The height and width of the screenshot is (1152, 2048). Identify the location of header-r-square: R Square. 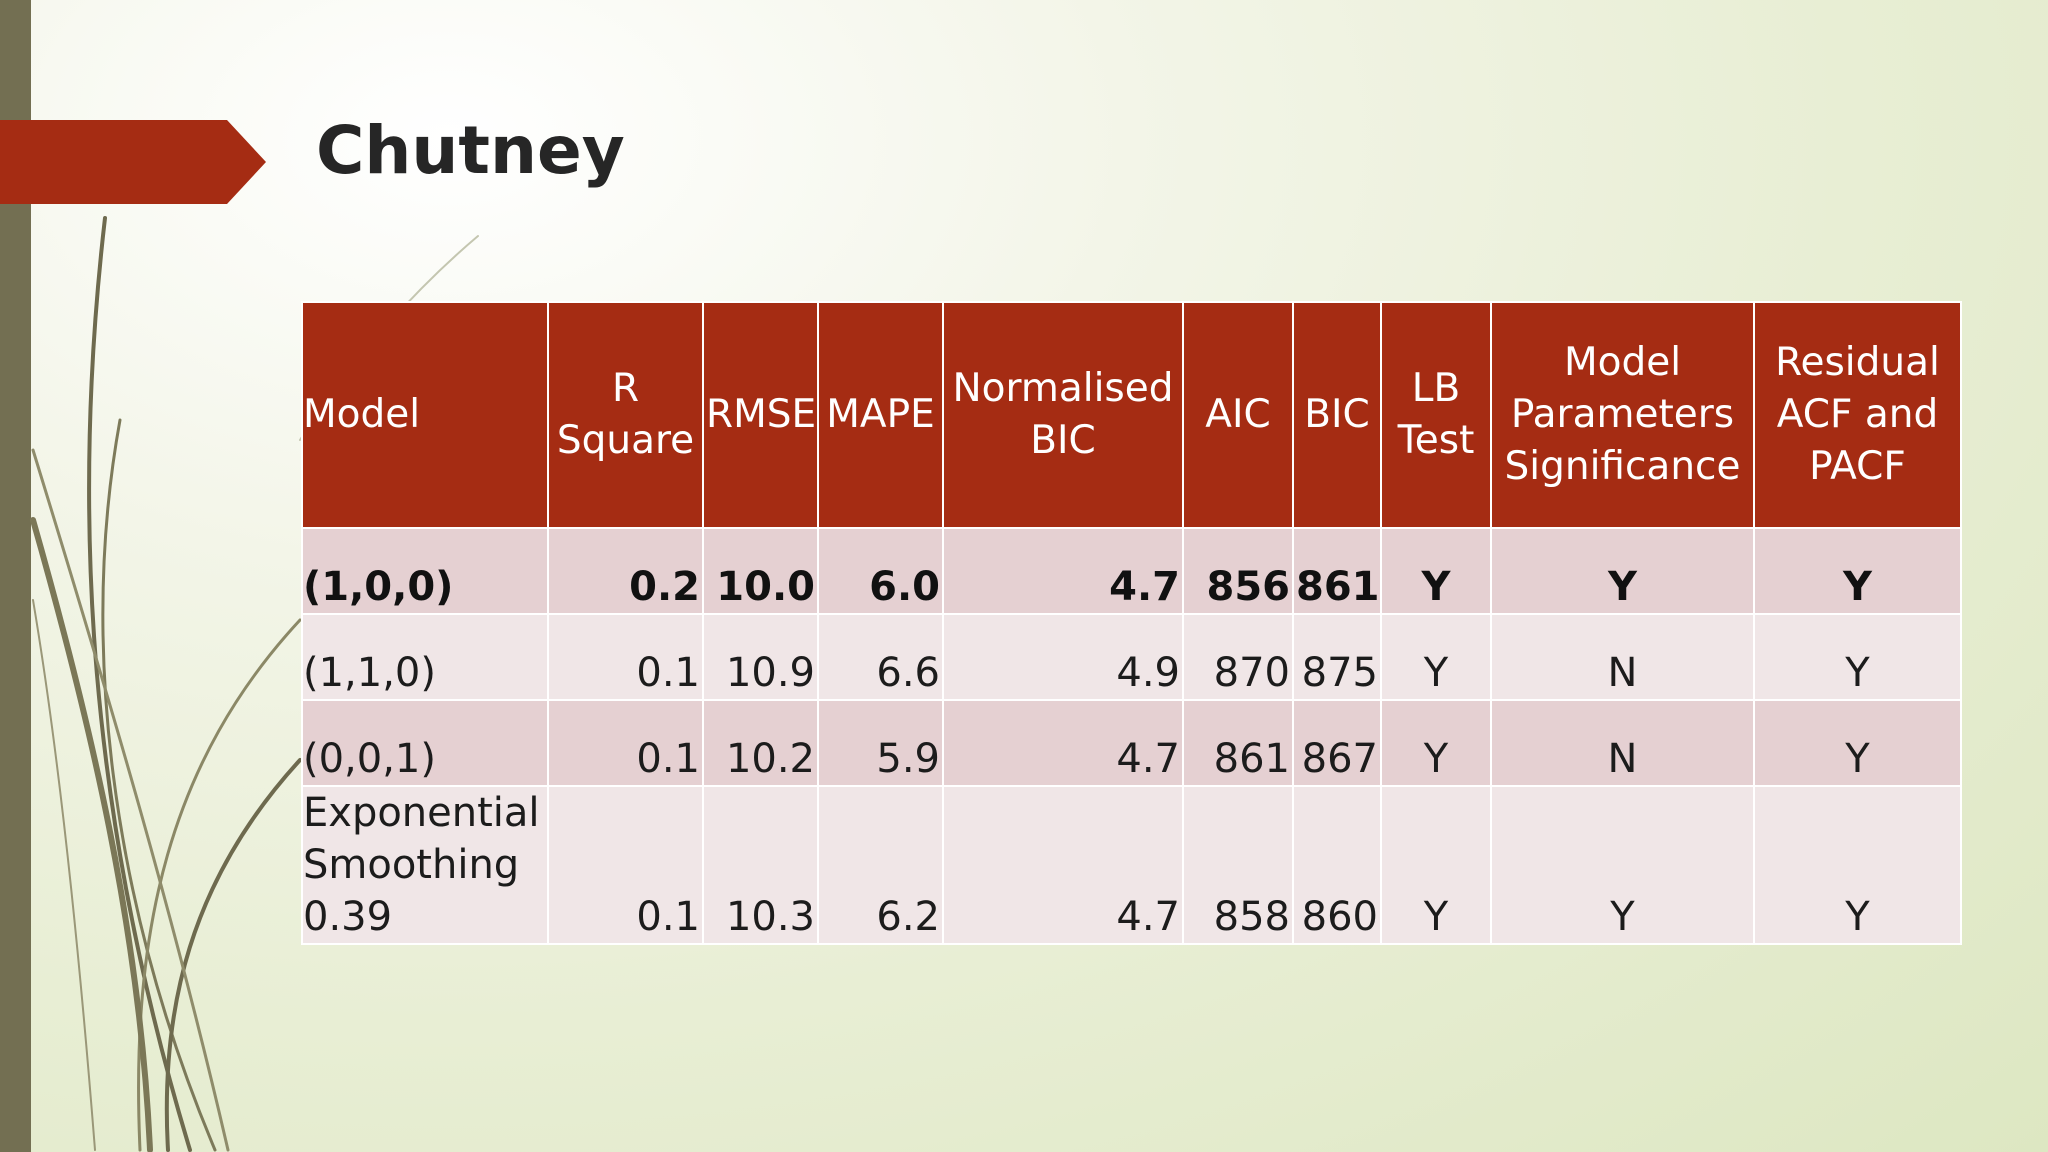
(625, 415).